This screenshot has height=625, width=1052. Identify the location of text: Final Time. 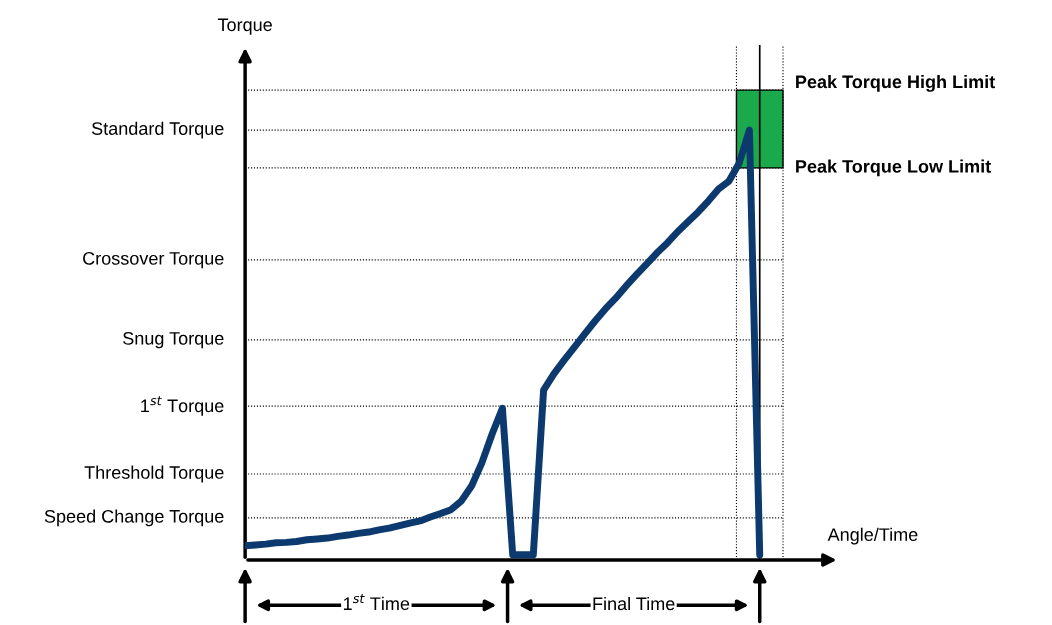
(634, 603).